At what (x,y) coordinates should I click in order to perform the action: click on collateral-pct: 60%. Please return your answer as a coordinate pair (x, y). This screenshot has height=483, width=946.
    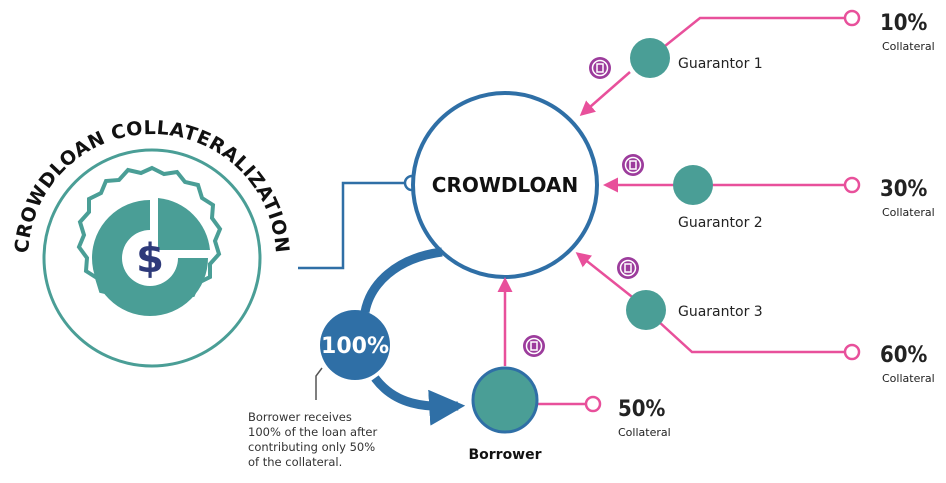
    Looking at the image, I should click on (904, 355).